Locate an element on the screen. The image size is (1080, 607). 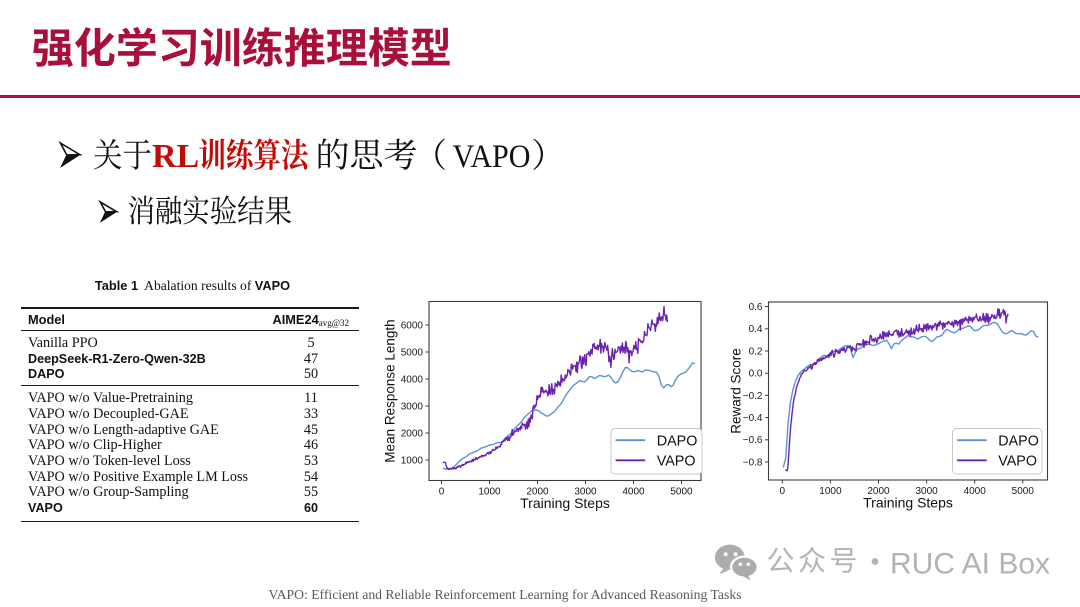
svg-text: RUC AI Box is located at coordinates (970, 564).